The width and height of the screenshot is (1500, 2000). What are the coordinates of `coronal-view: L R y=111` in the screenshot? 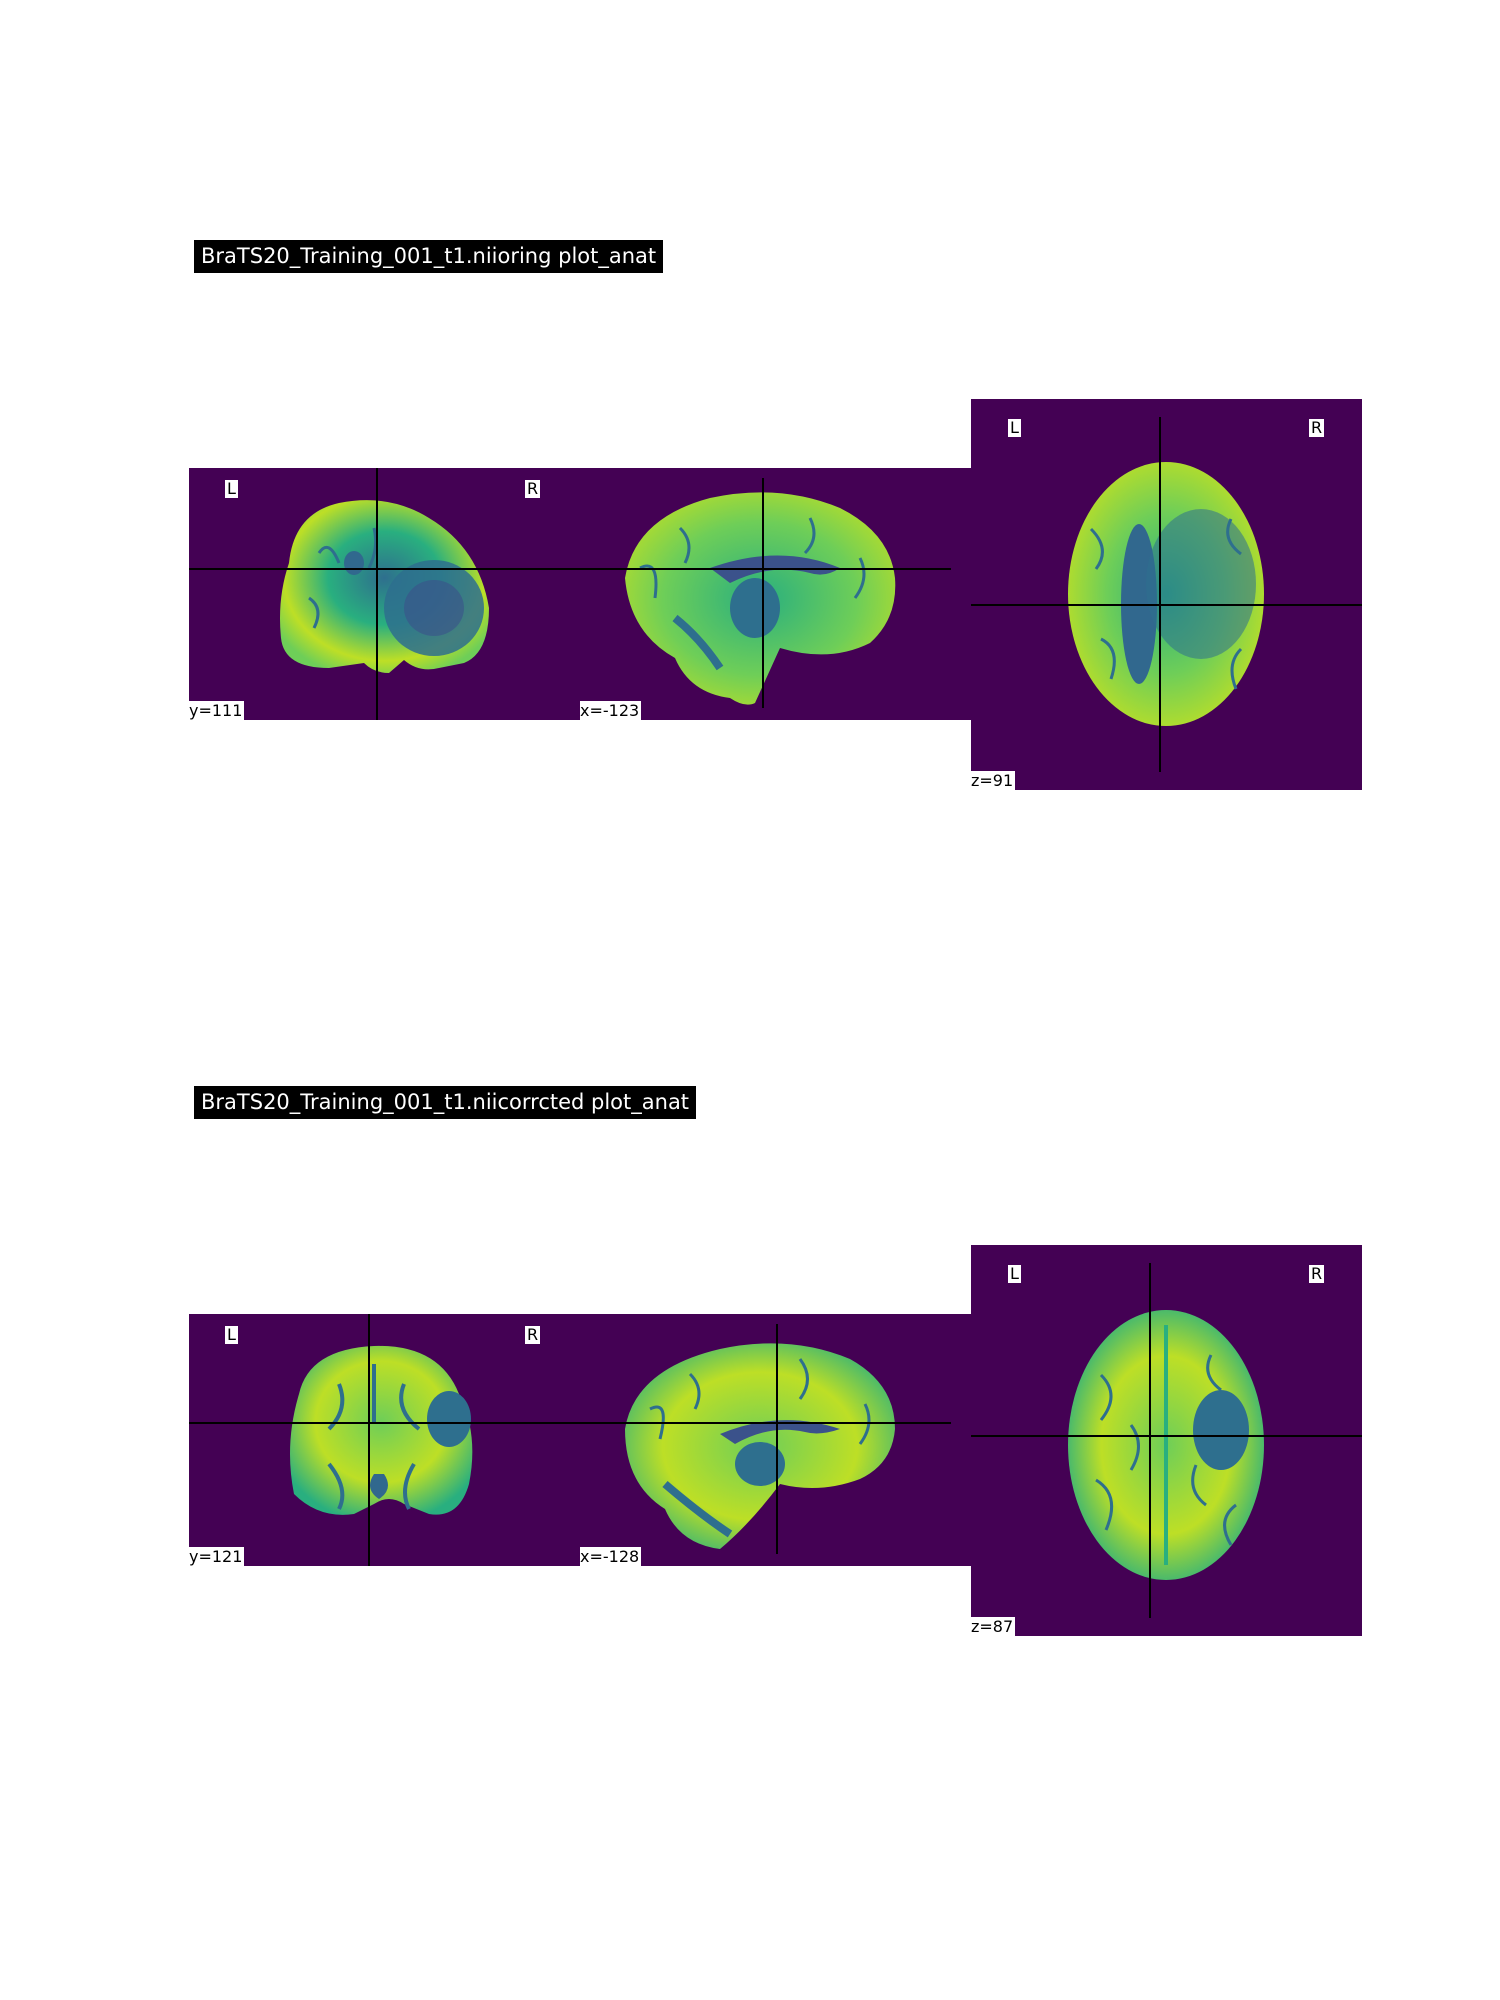 It's located at (384, 594).